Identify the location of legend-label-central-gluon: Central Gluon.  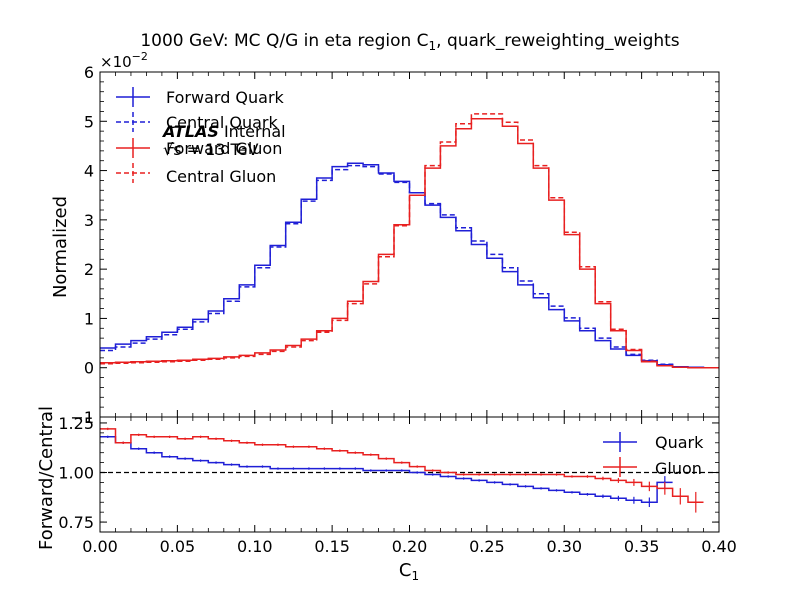
(221, 176).